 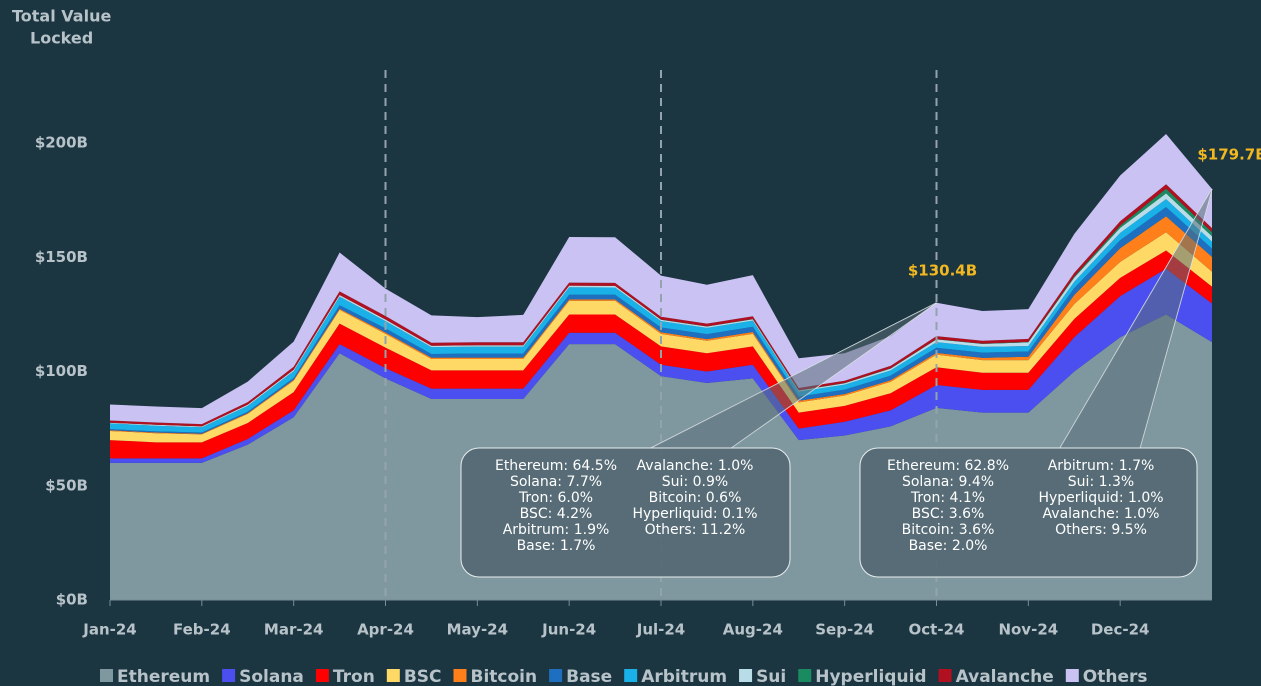 I want to click on x-tick-label: Feb-24, so click(x=202, y=630).